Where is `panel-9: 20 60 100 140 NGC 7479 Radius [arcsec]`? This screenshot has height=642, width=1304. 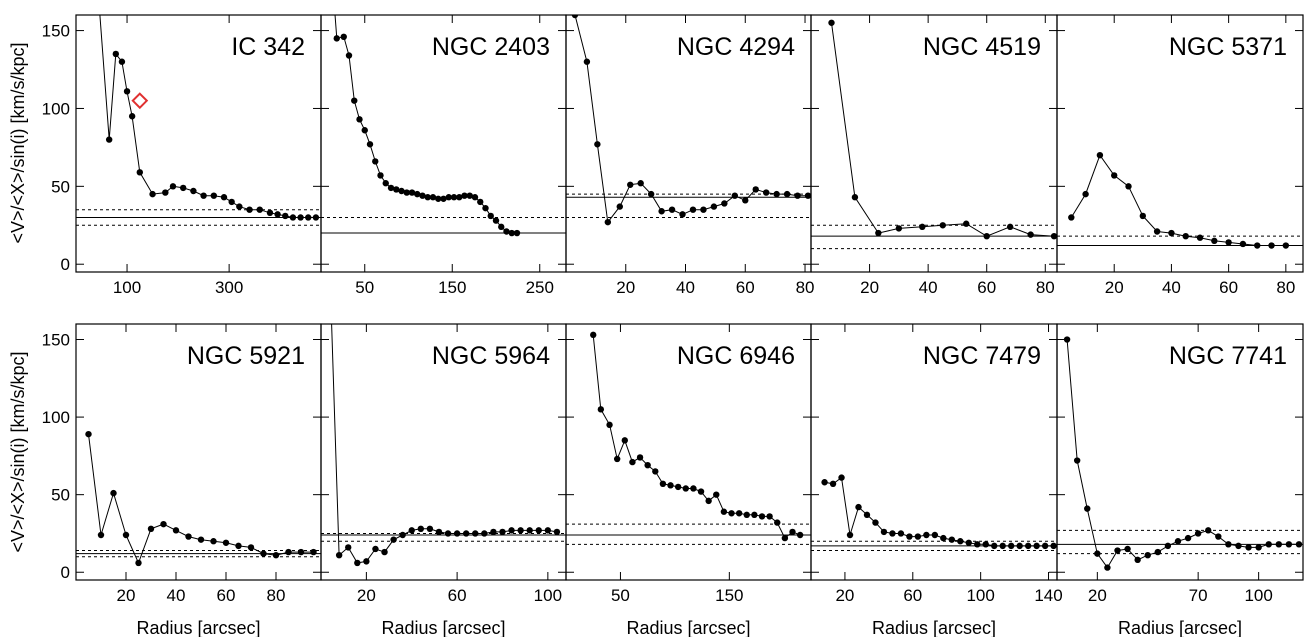
panel-9: 20 60 100 140 NGC 7479 Radius [arcsec] is located at coordinates (936, 480).